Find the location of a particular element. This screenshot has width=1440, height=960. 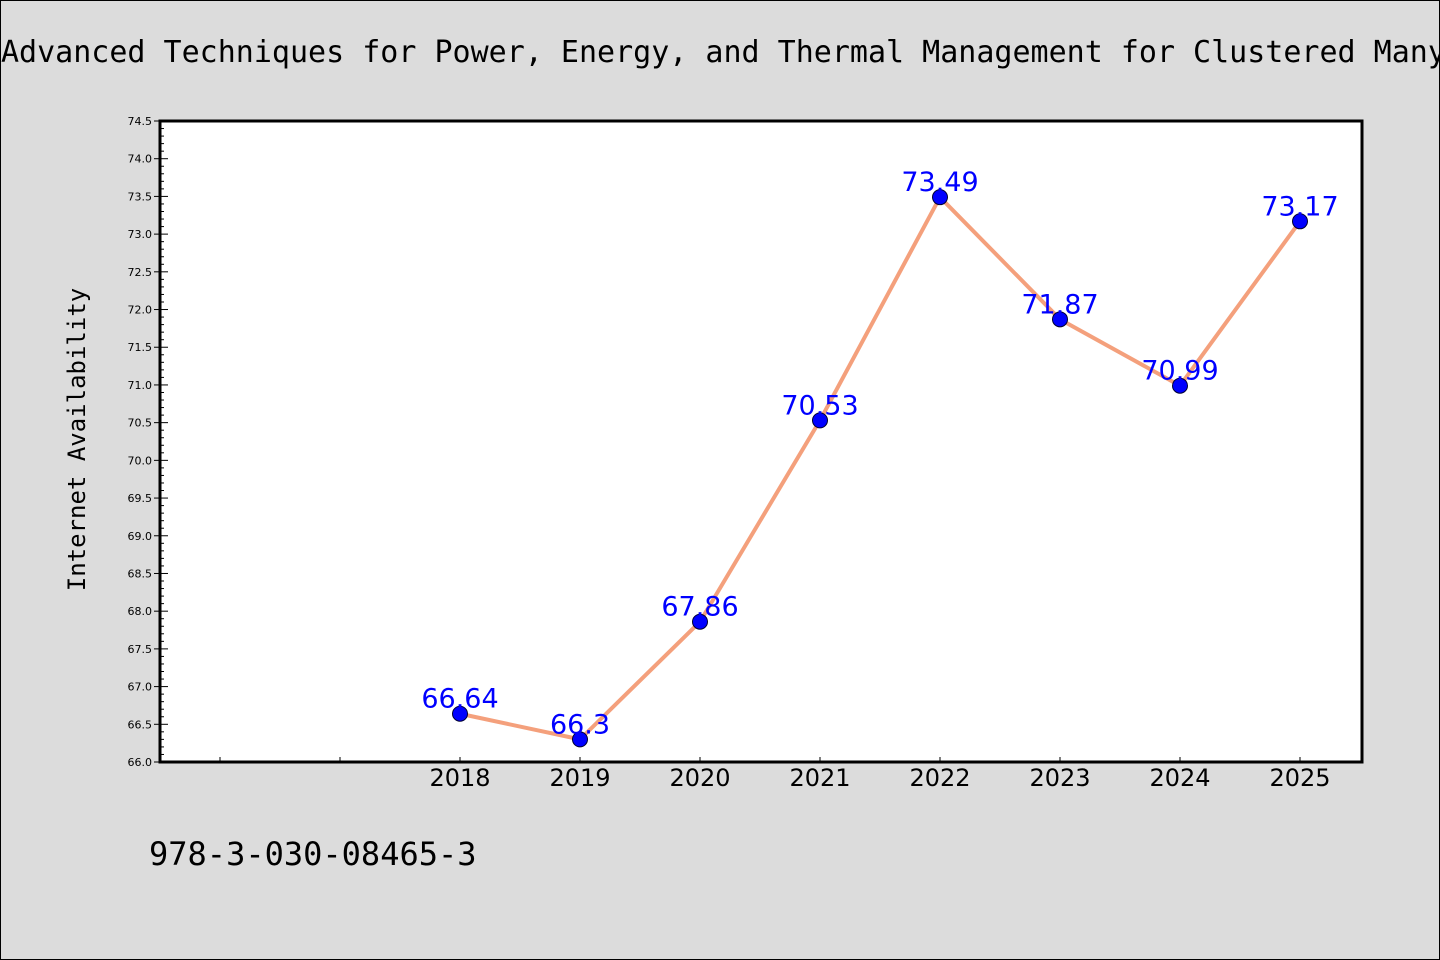

data-label: 66.3 is located at coordinates (580, 724).